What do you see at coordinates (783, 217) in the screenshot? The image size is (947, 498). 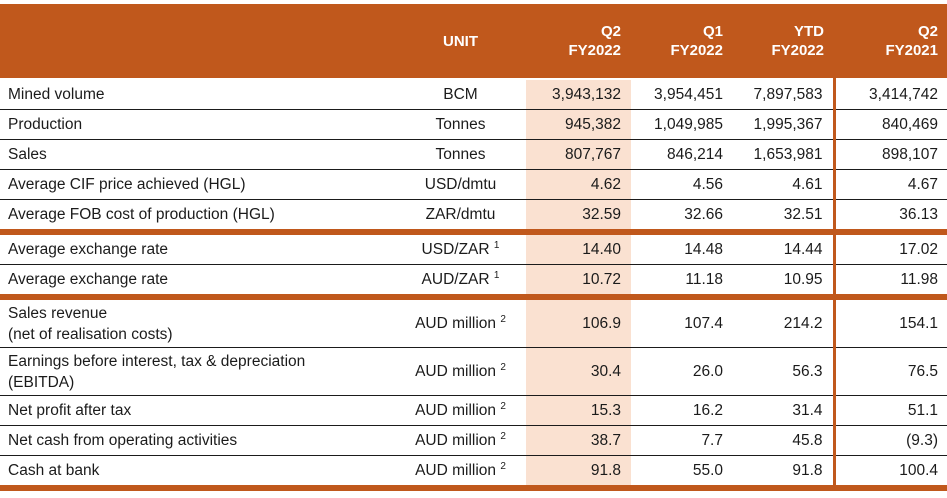 I see `value-cell: 32.51` at bounding box center [783, 217].